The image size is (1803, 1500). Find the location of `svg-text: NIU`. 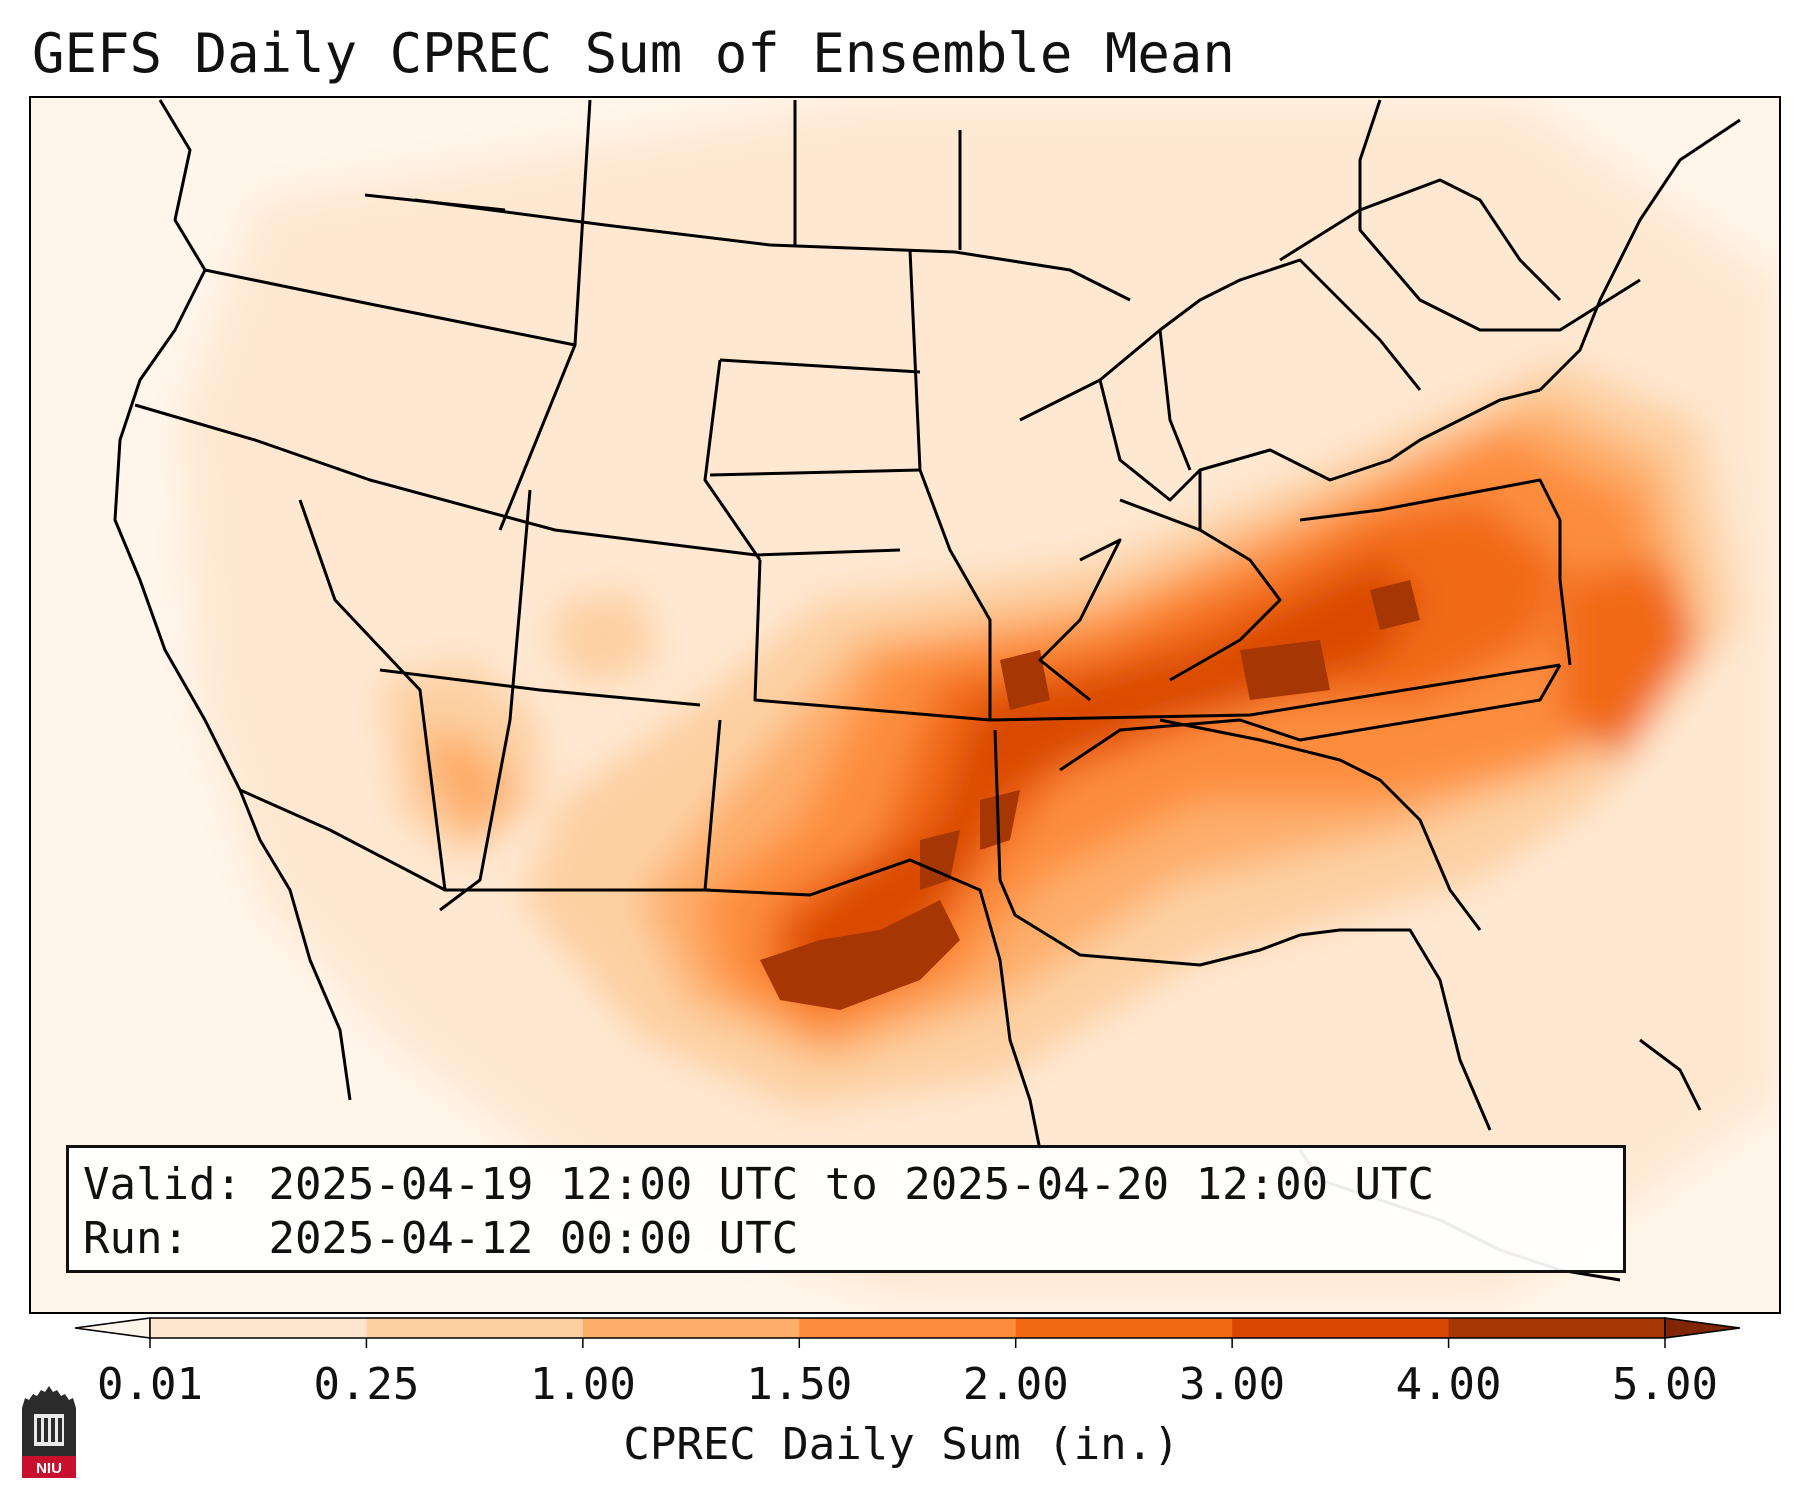

svg-text: NIU is located at coordinates (49, 1468).